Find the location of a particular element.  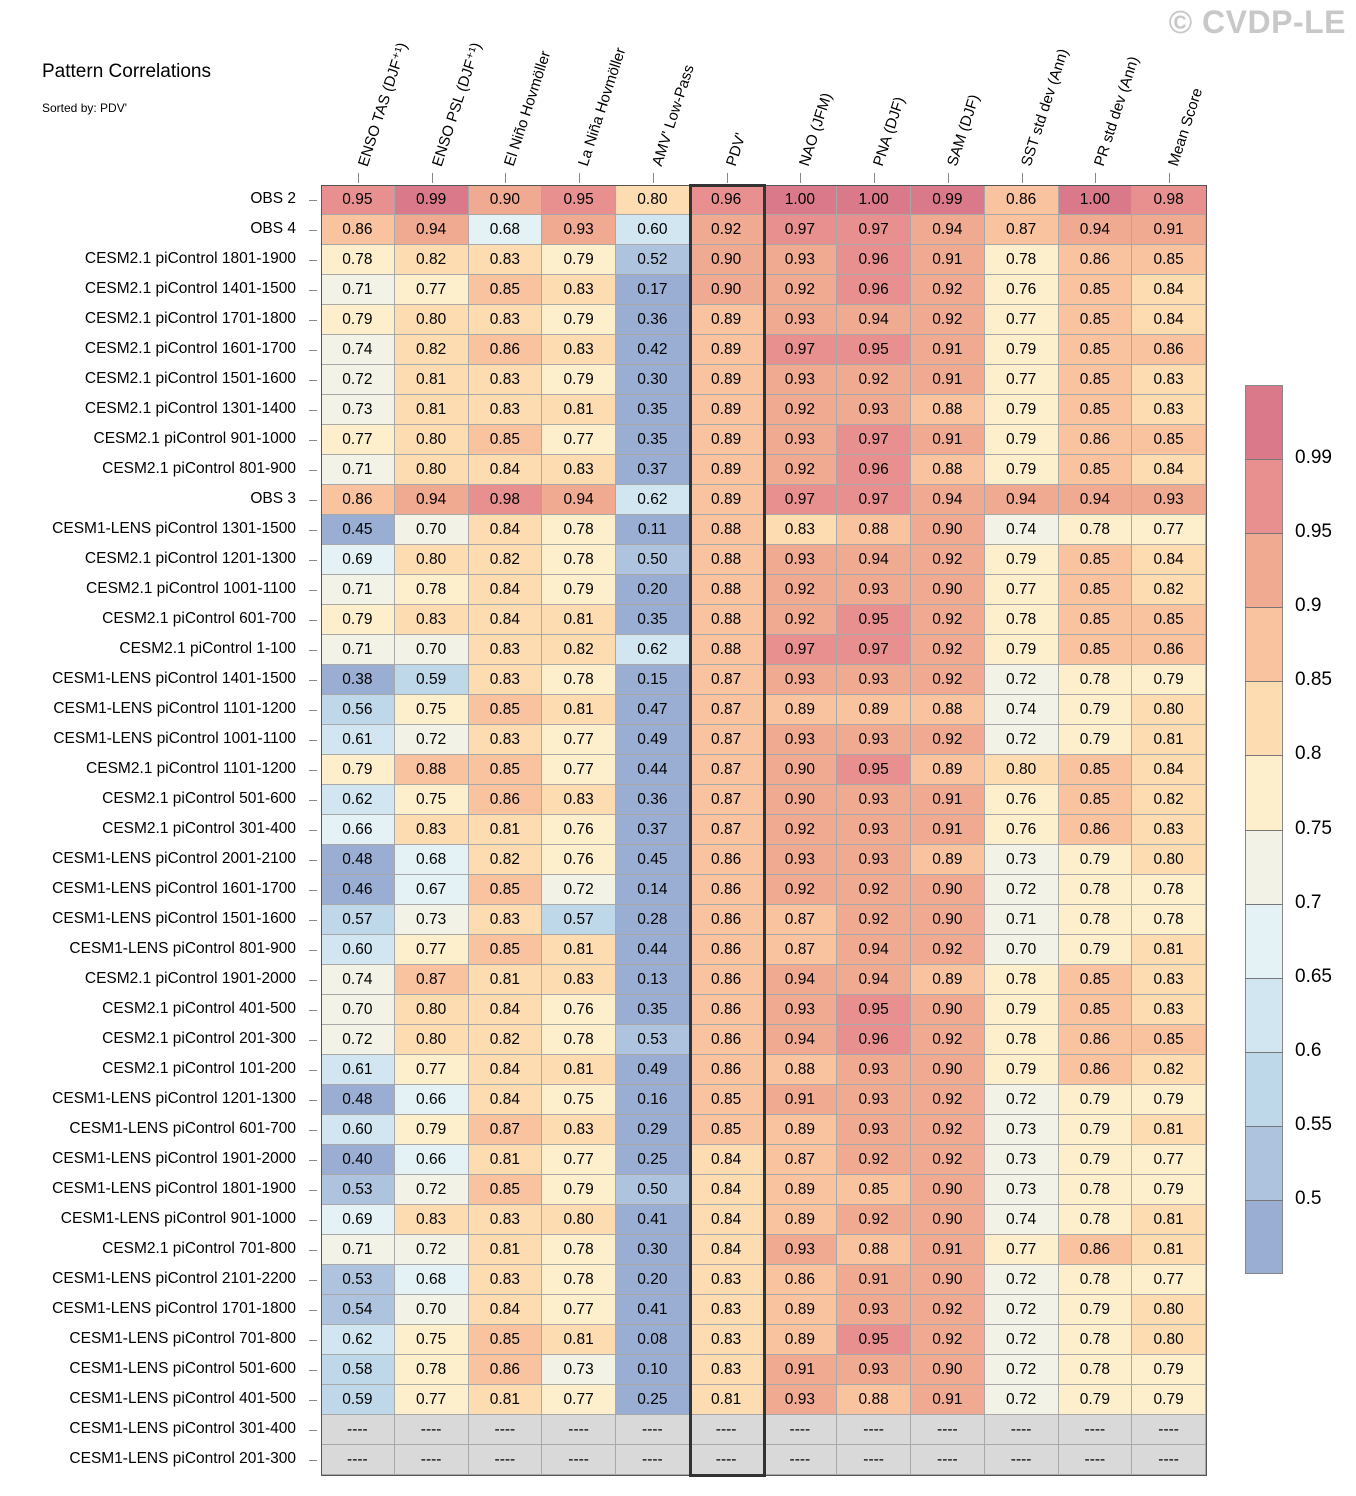

heatmap-cell: 0.82 is located at coordinates (431, 260).